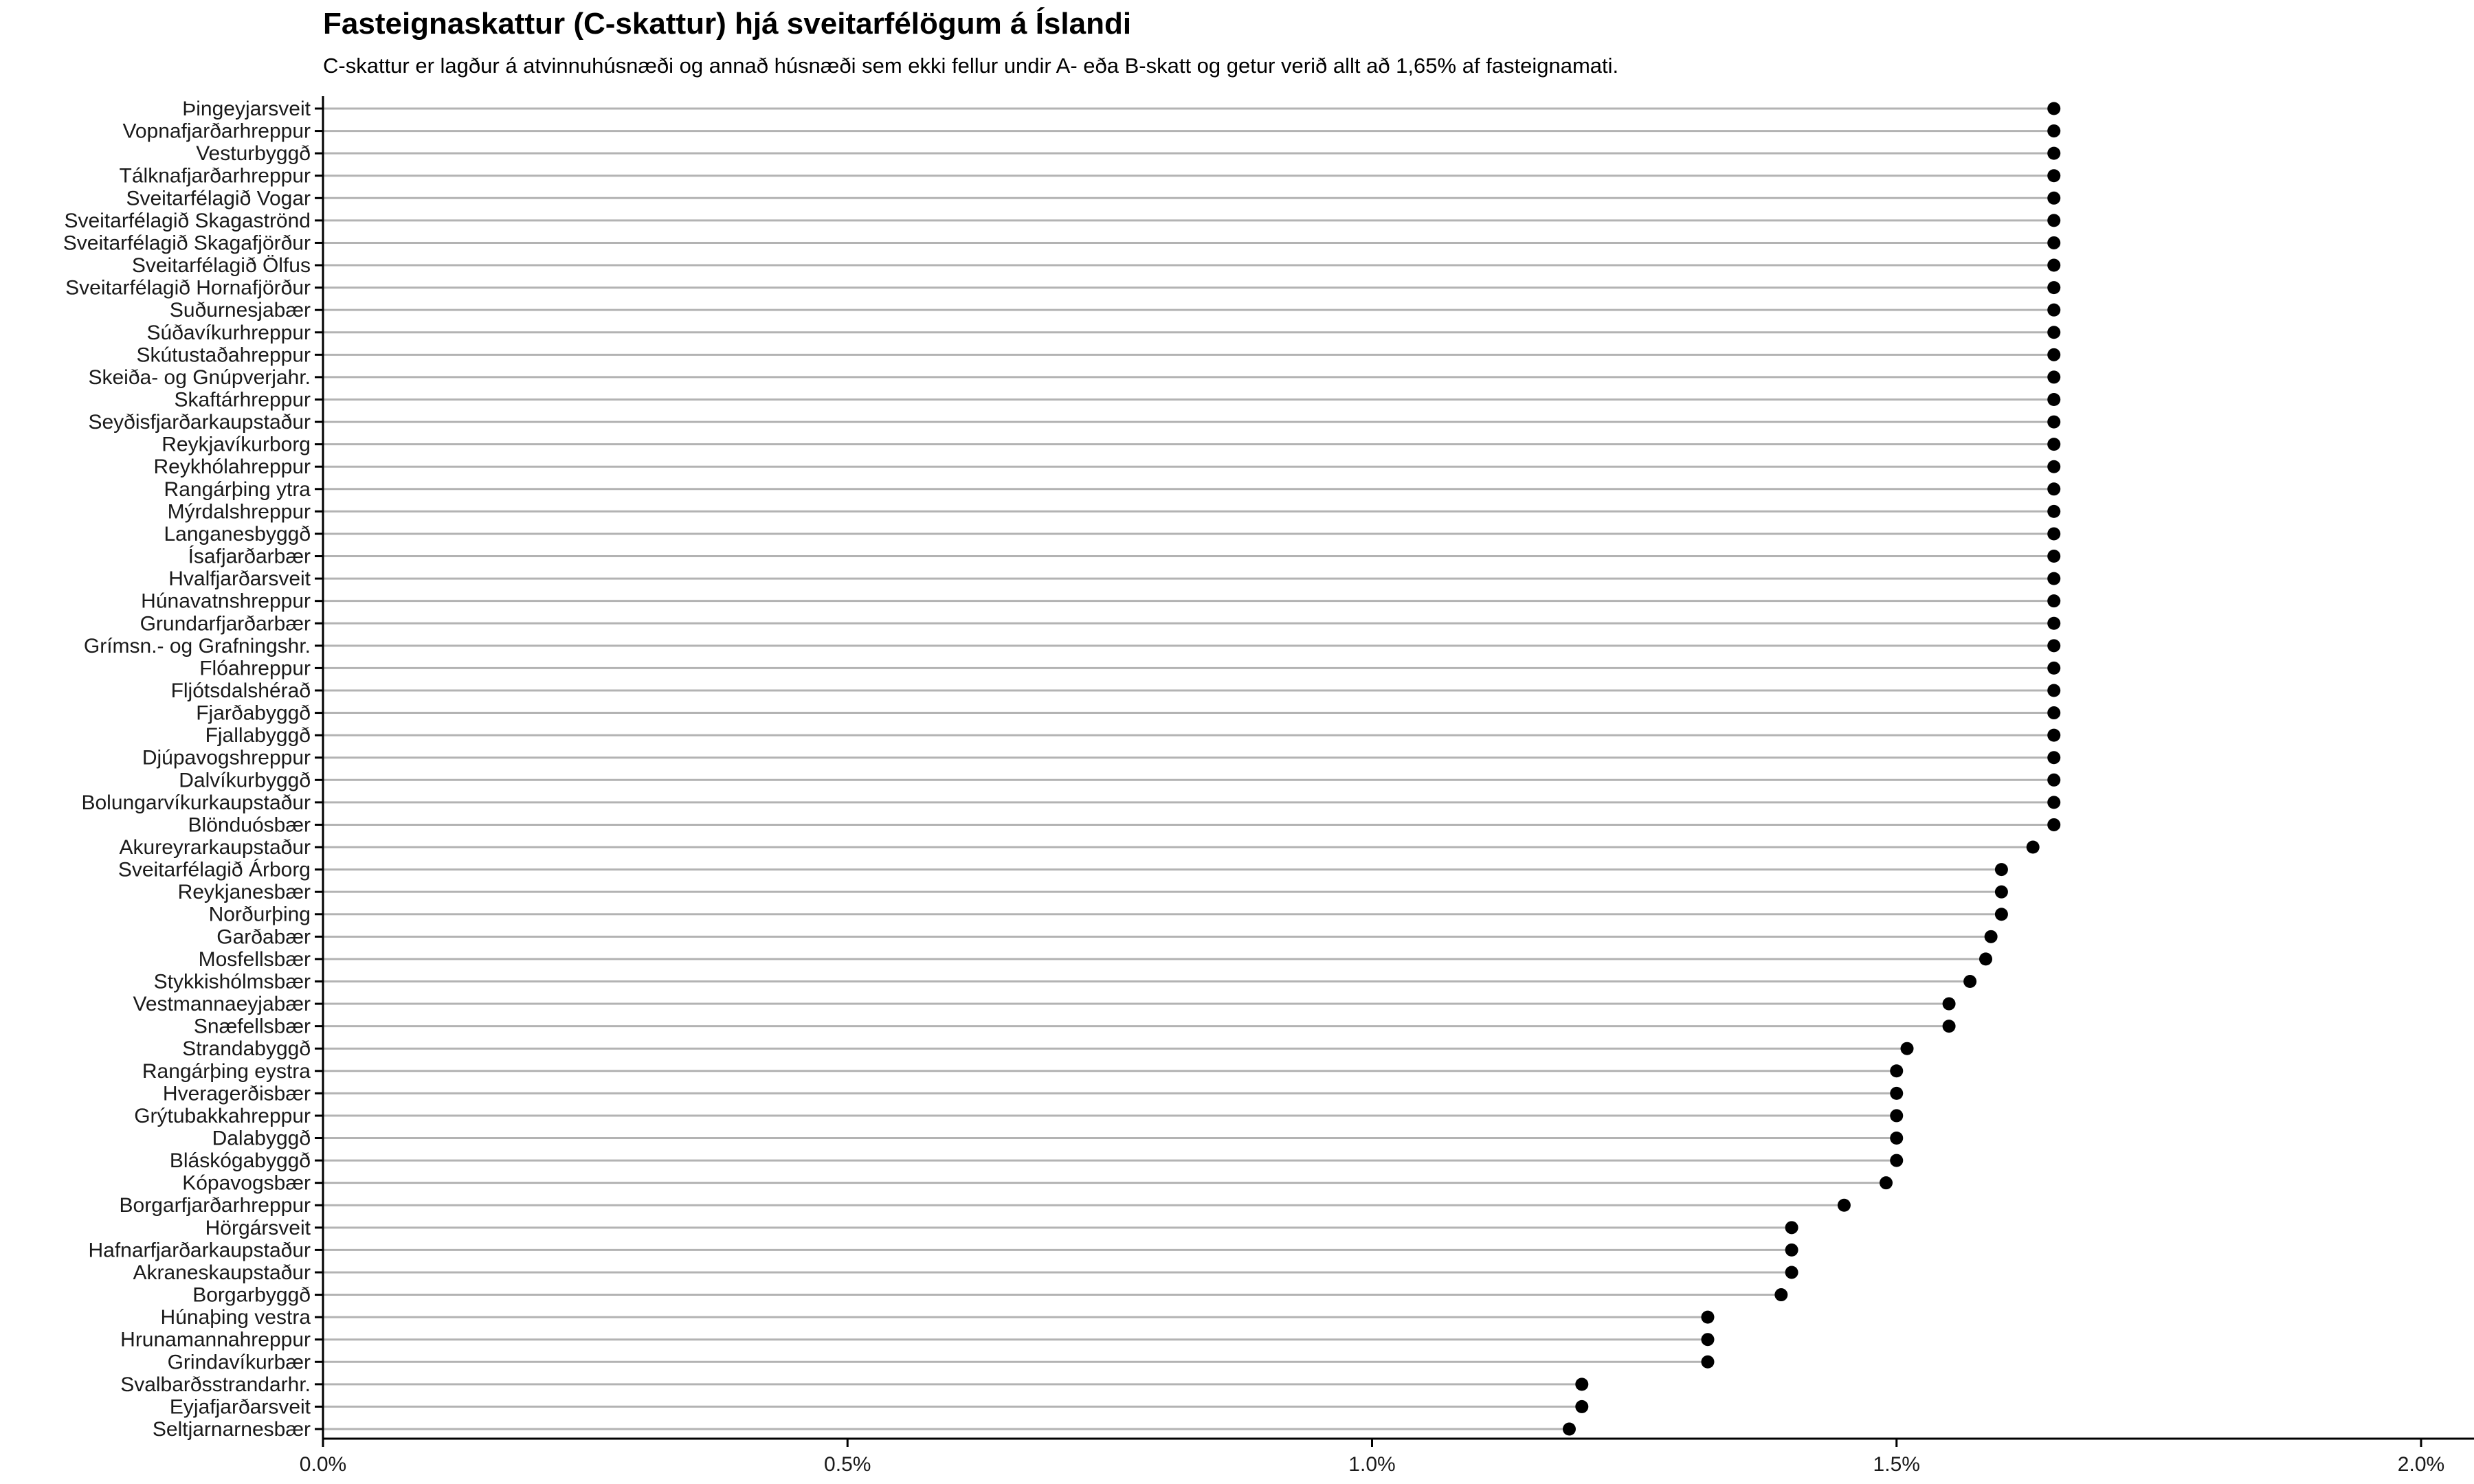  I want to click on x-ticks-layer: 0.0% 0.5% 1.0% 1.5% 2.0%, so click(1372, 1457).